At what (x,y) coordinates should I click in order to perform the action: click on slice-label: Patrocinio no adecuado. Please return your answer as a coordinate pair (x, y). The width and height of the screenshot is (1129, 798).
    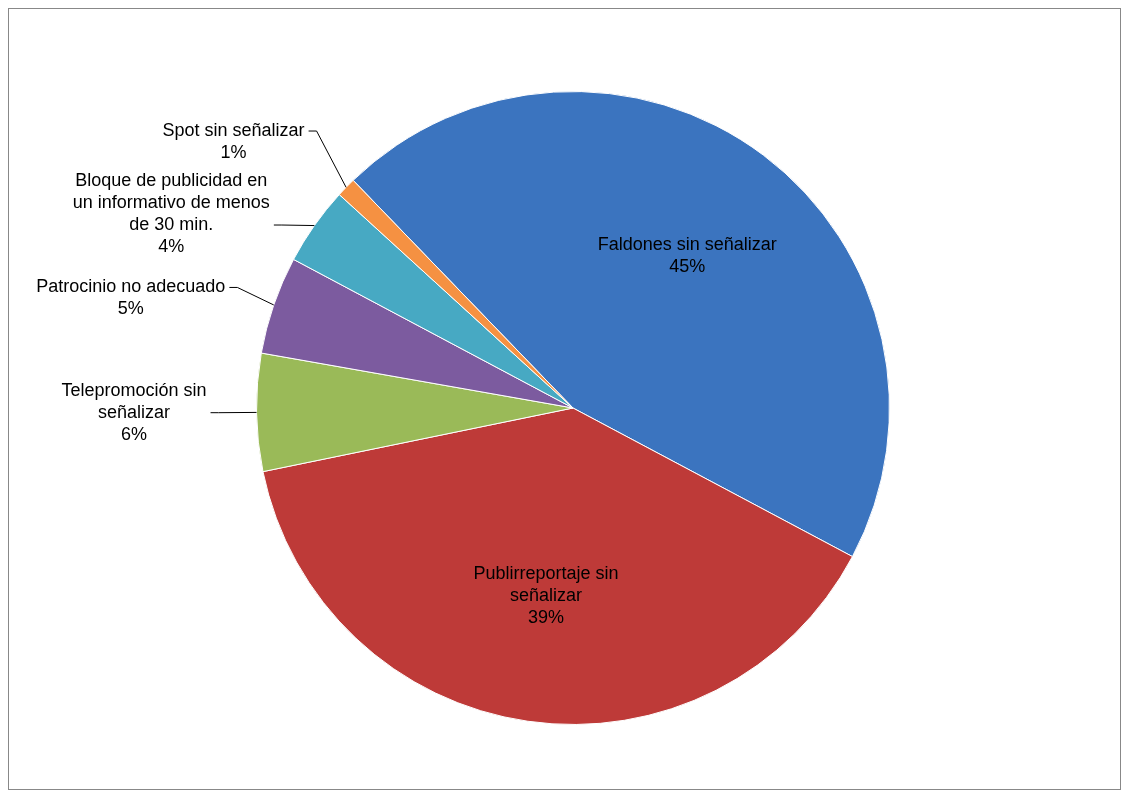
    Looking at the image, I should click on (131, 286).